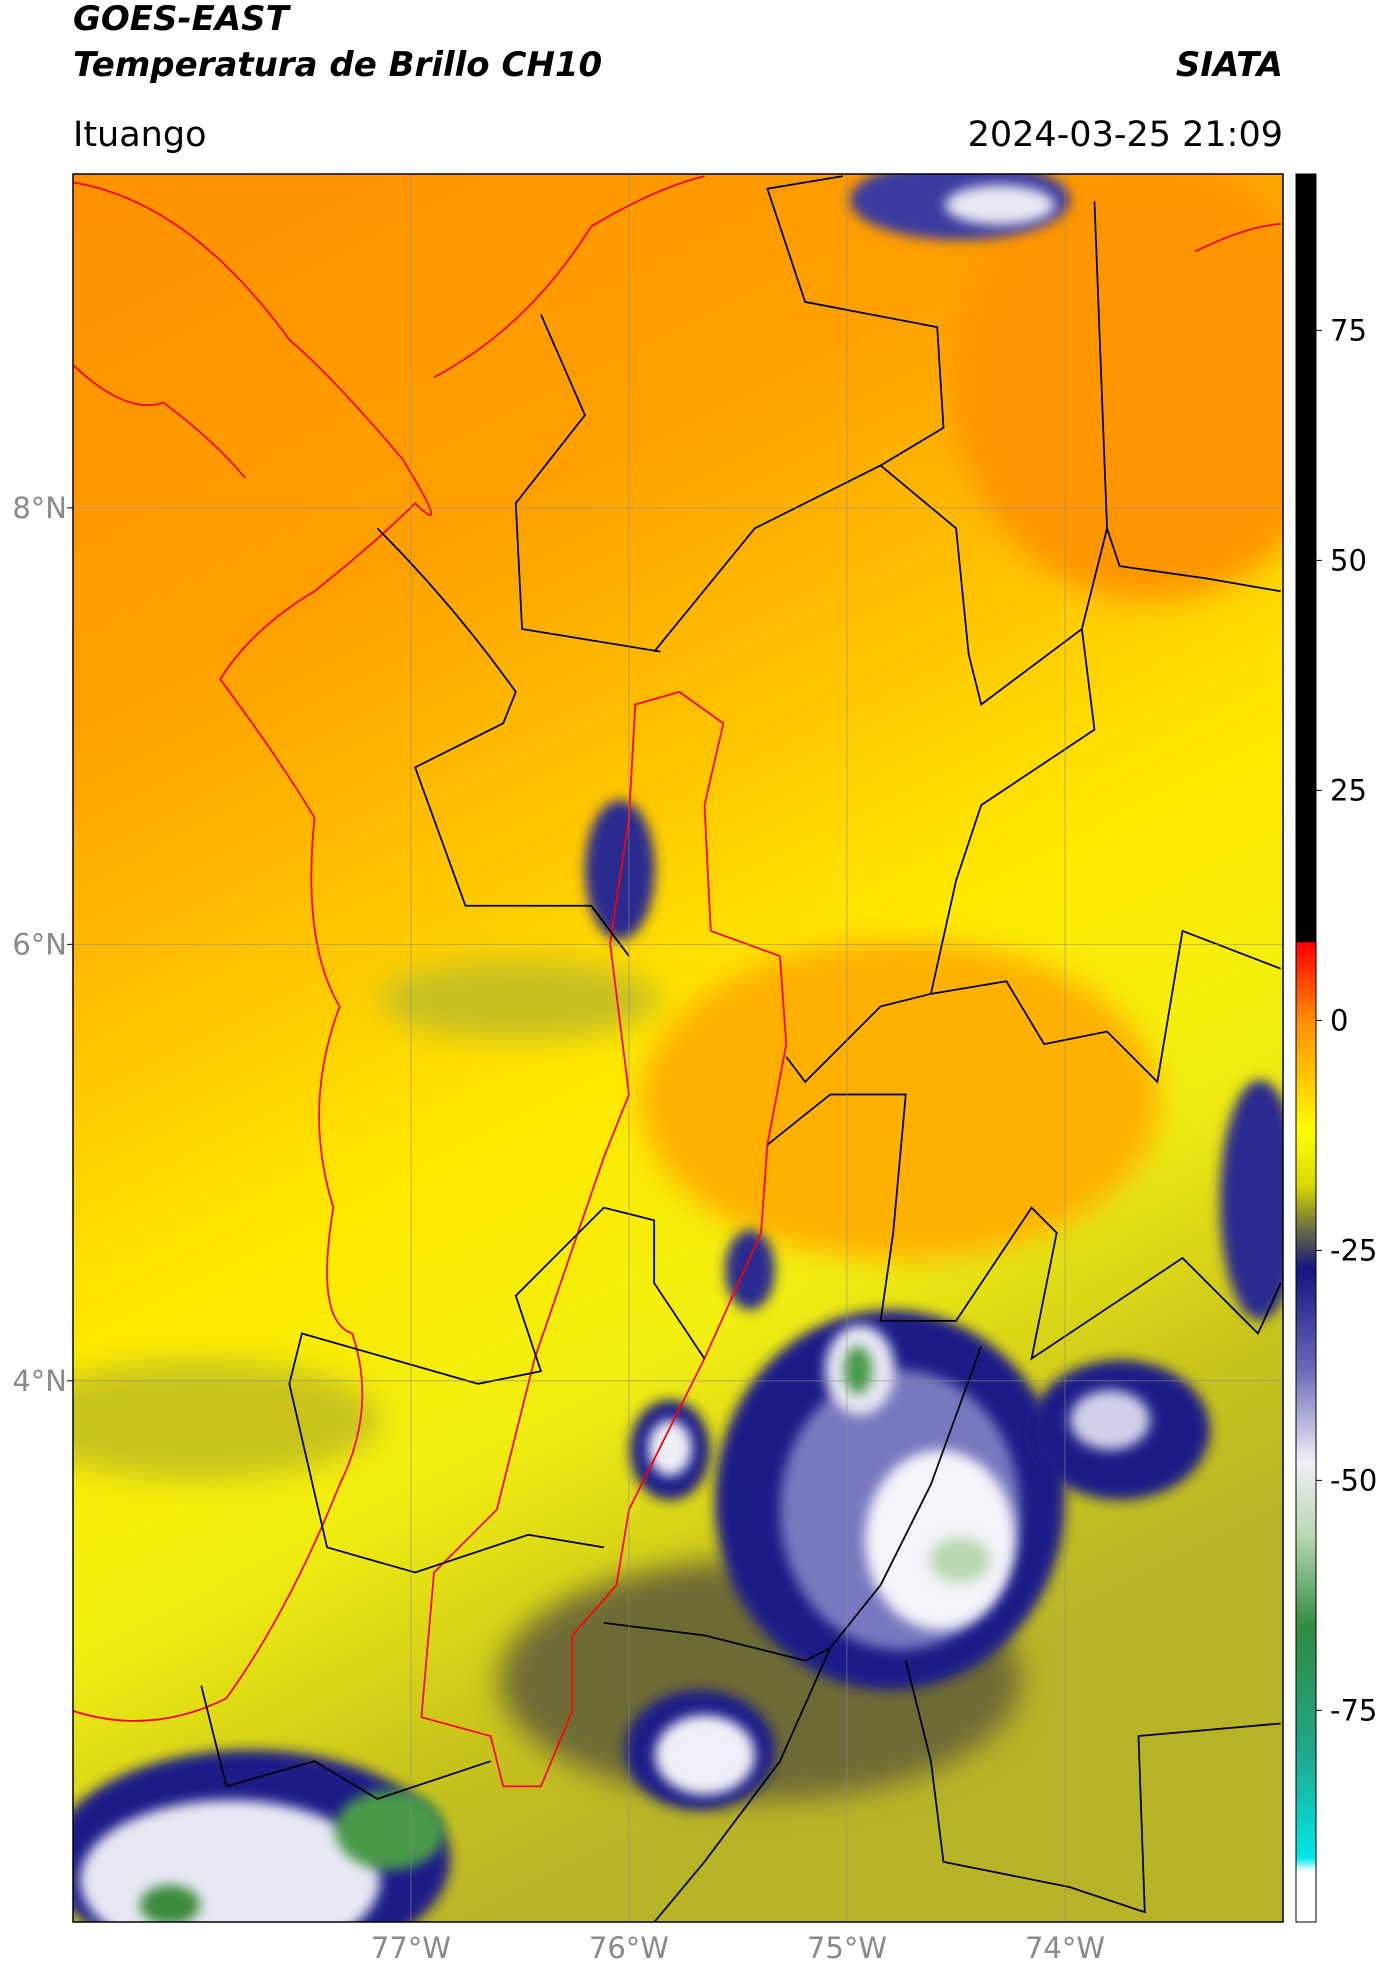 The height and width of the screenshot is (1985, 1384). What do you see at coordinates (1348, 560) in the screenshot?
I see `colorbar-tick-label: 50` at bounding box center [1348, 560].